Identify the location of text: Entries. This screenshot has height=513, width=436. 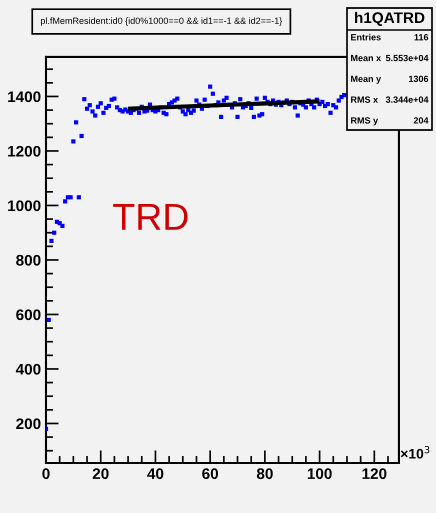
(366, 37).